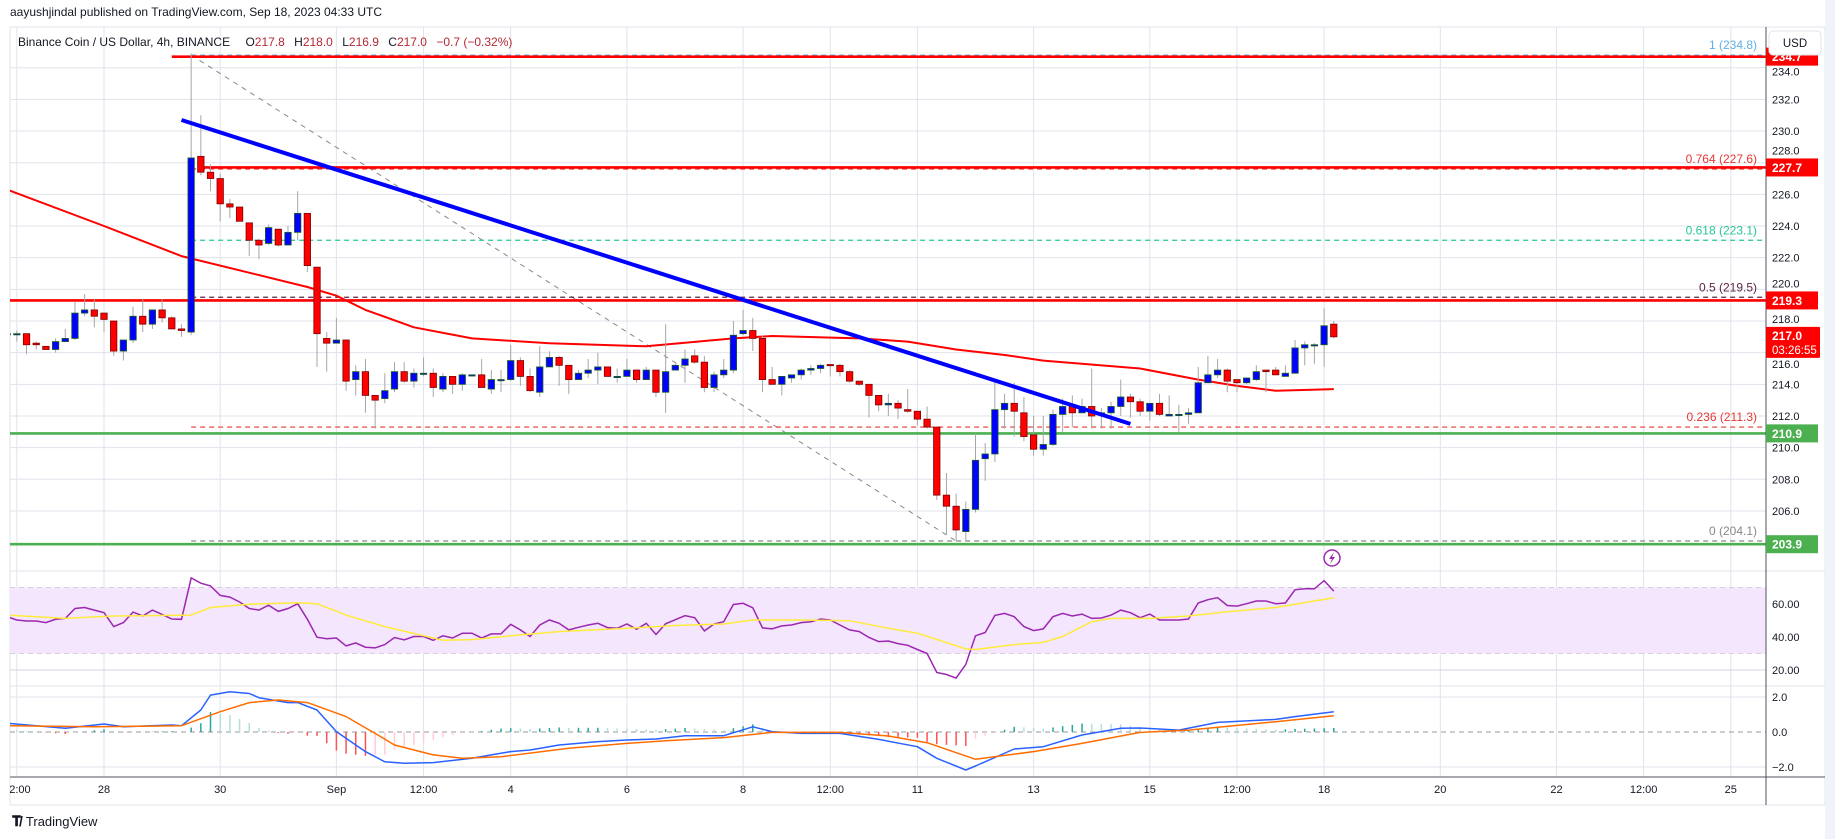 This screenshot has width=1835, height=839. What do you see at coordinates (671, 628) in the screenshot?
I see `rsi-pane` at bounding box center [671, 628].